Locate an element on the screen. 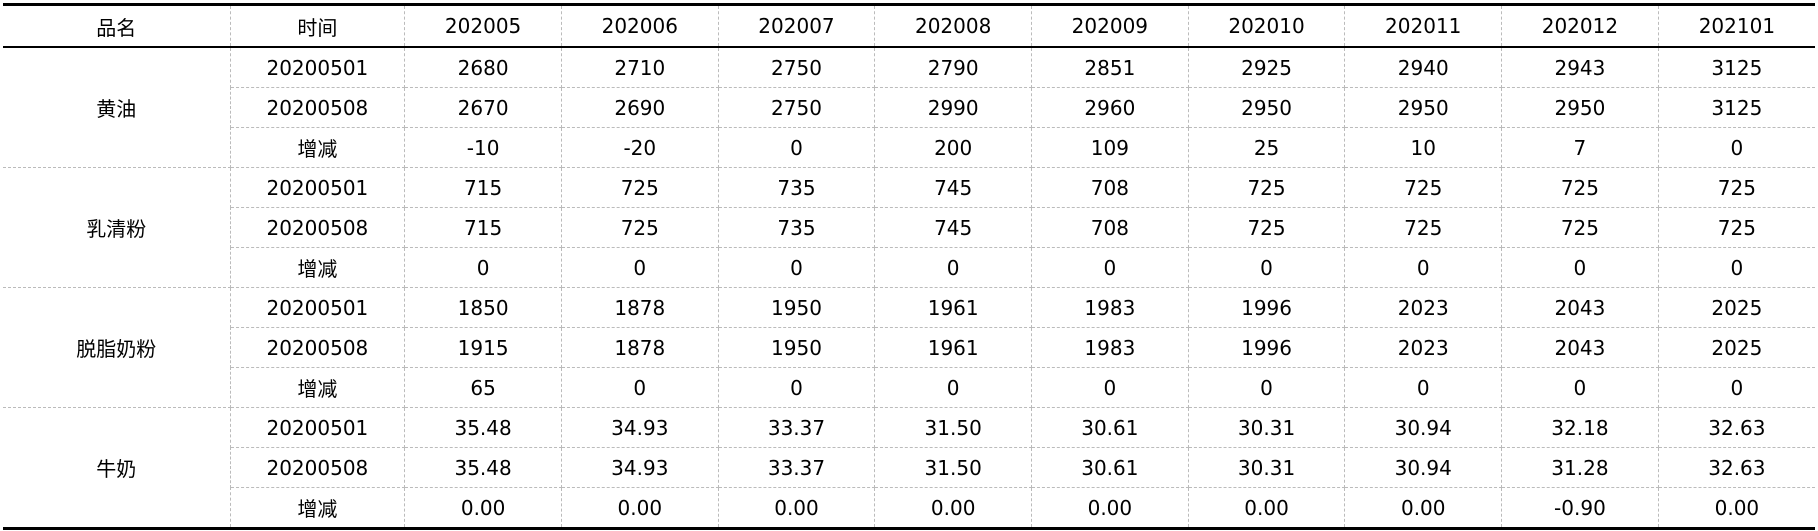 This screenshot has height=531, width=1818. table-row: 增减 0 0 0 0 0 0 0 0 0 is located at coordinates (909, 267).